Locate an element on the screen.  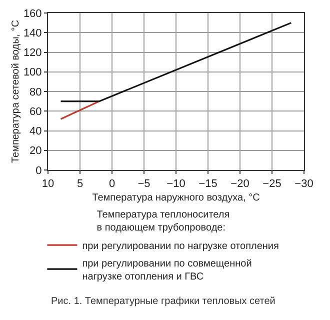
y-tick-label: 0 is located at coordinates (39, 170).